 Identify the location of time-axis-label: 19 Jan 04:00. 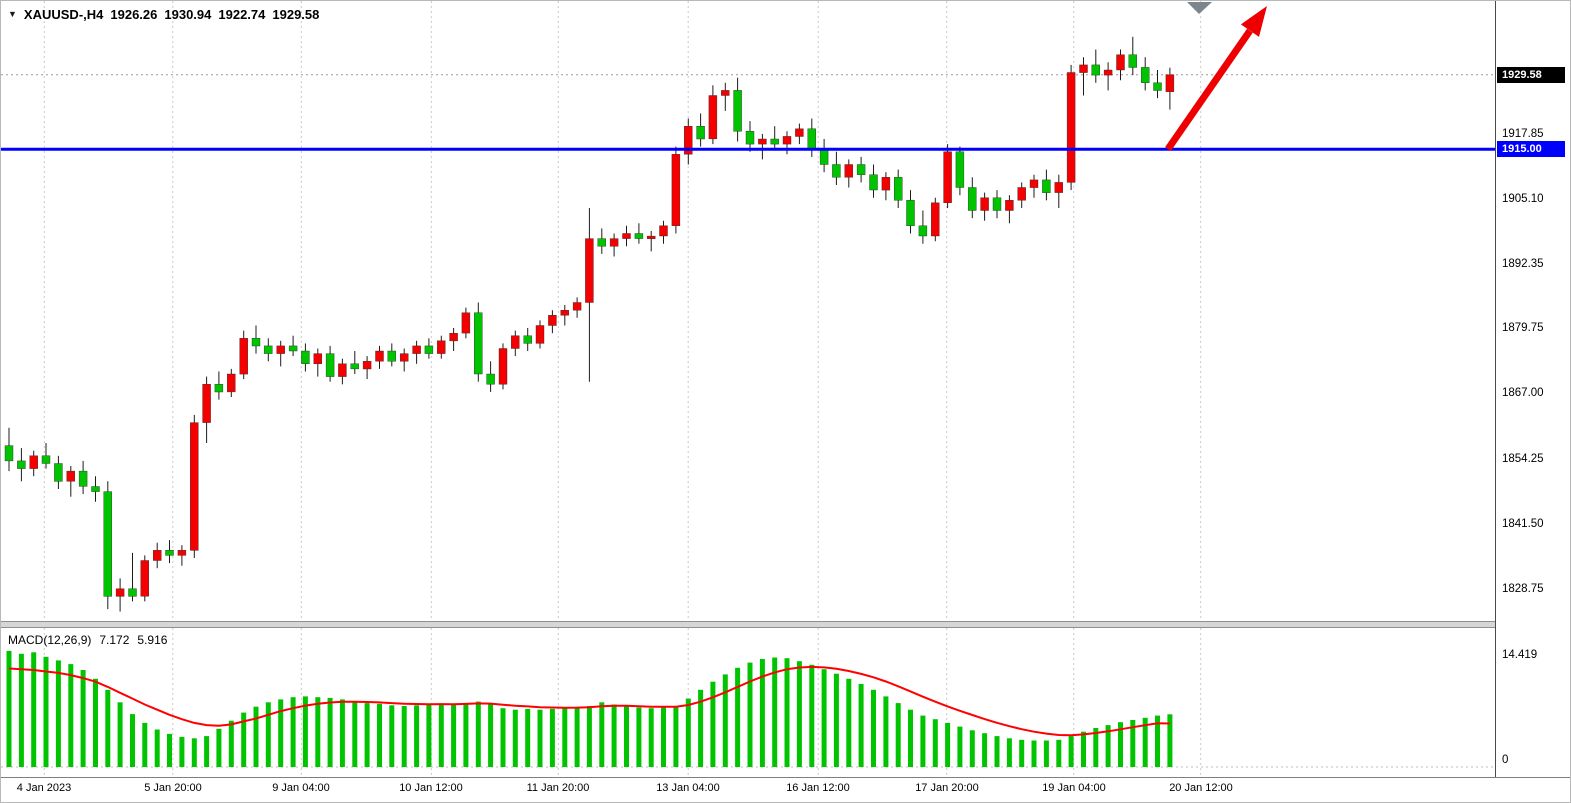
(1074, 788).